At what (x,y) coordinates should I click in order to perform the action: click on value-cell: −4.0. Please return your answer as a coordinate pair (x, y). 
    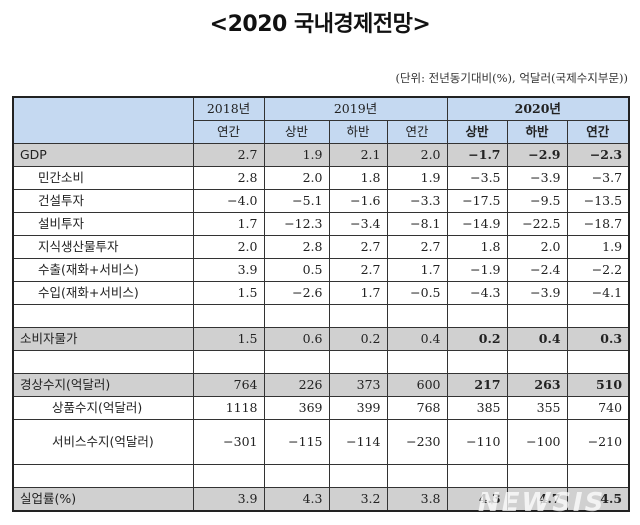
    Looking at the image, I should click on (228, 201).